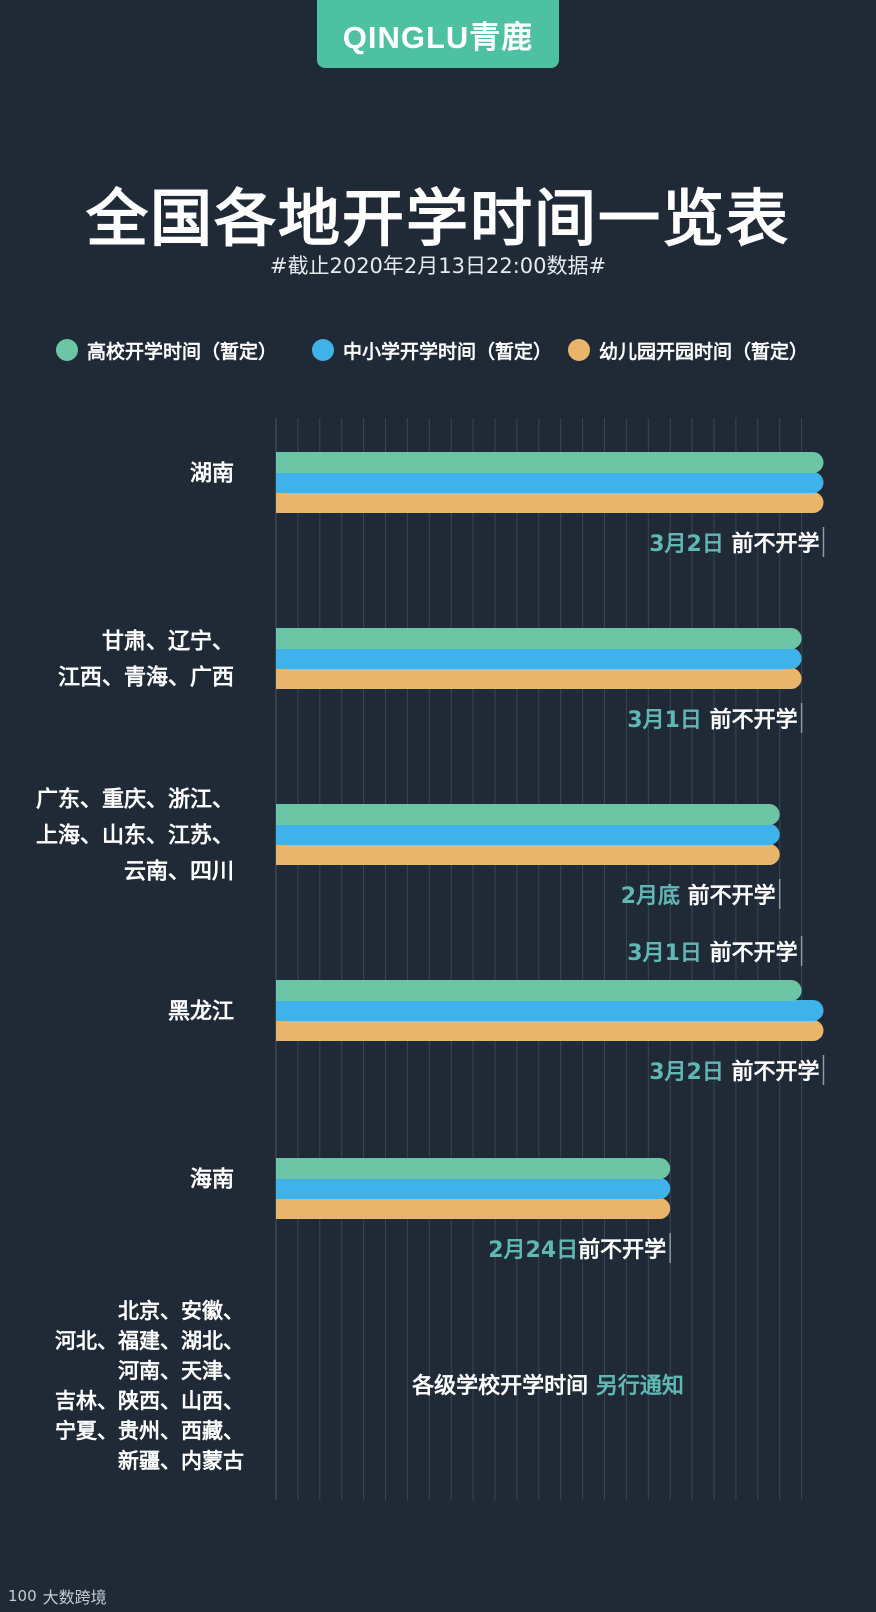  I want to click on annotation-2-0: 2月底 前不开学, so click(698, 896).